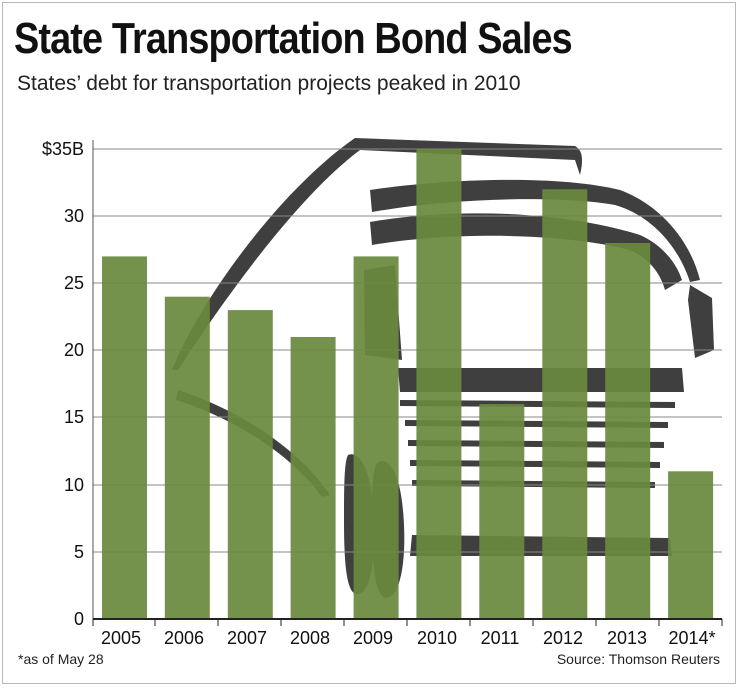 The image size is (740, 688). Describe the element at coordinates (373, 638) in the screenshot. I see `x-tick-label: 2009` at that location.